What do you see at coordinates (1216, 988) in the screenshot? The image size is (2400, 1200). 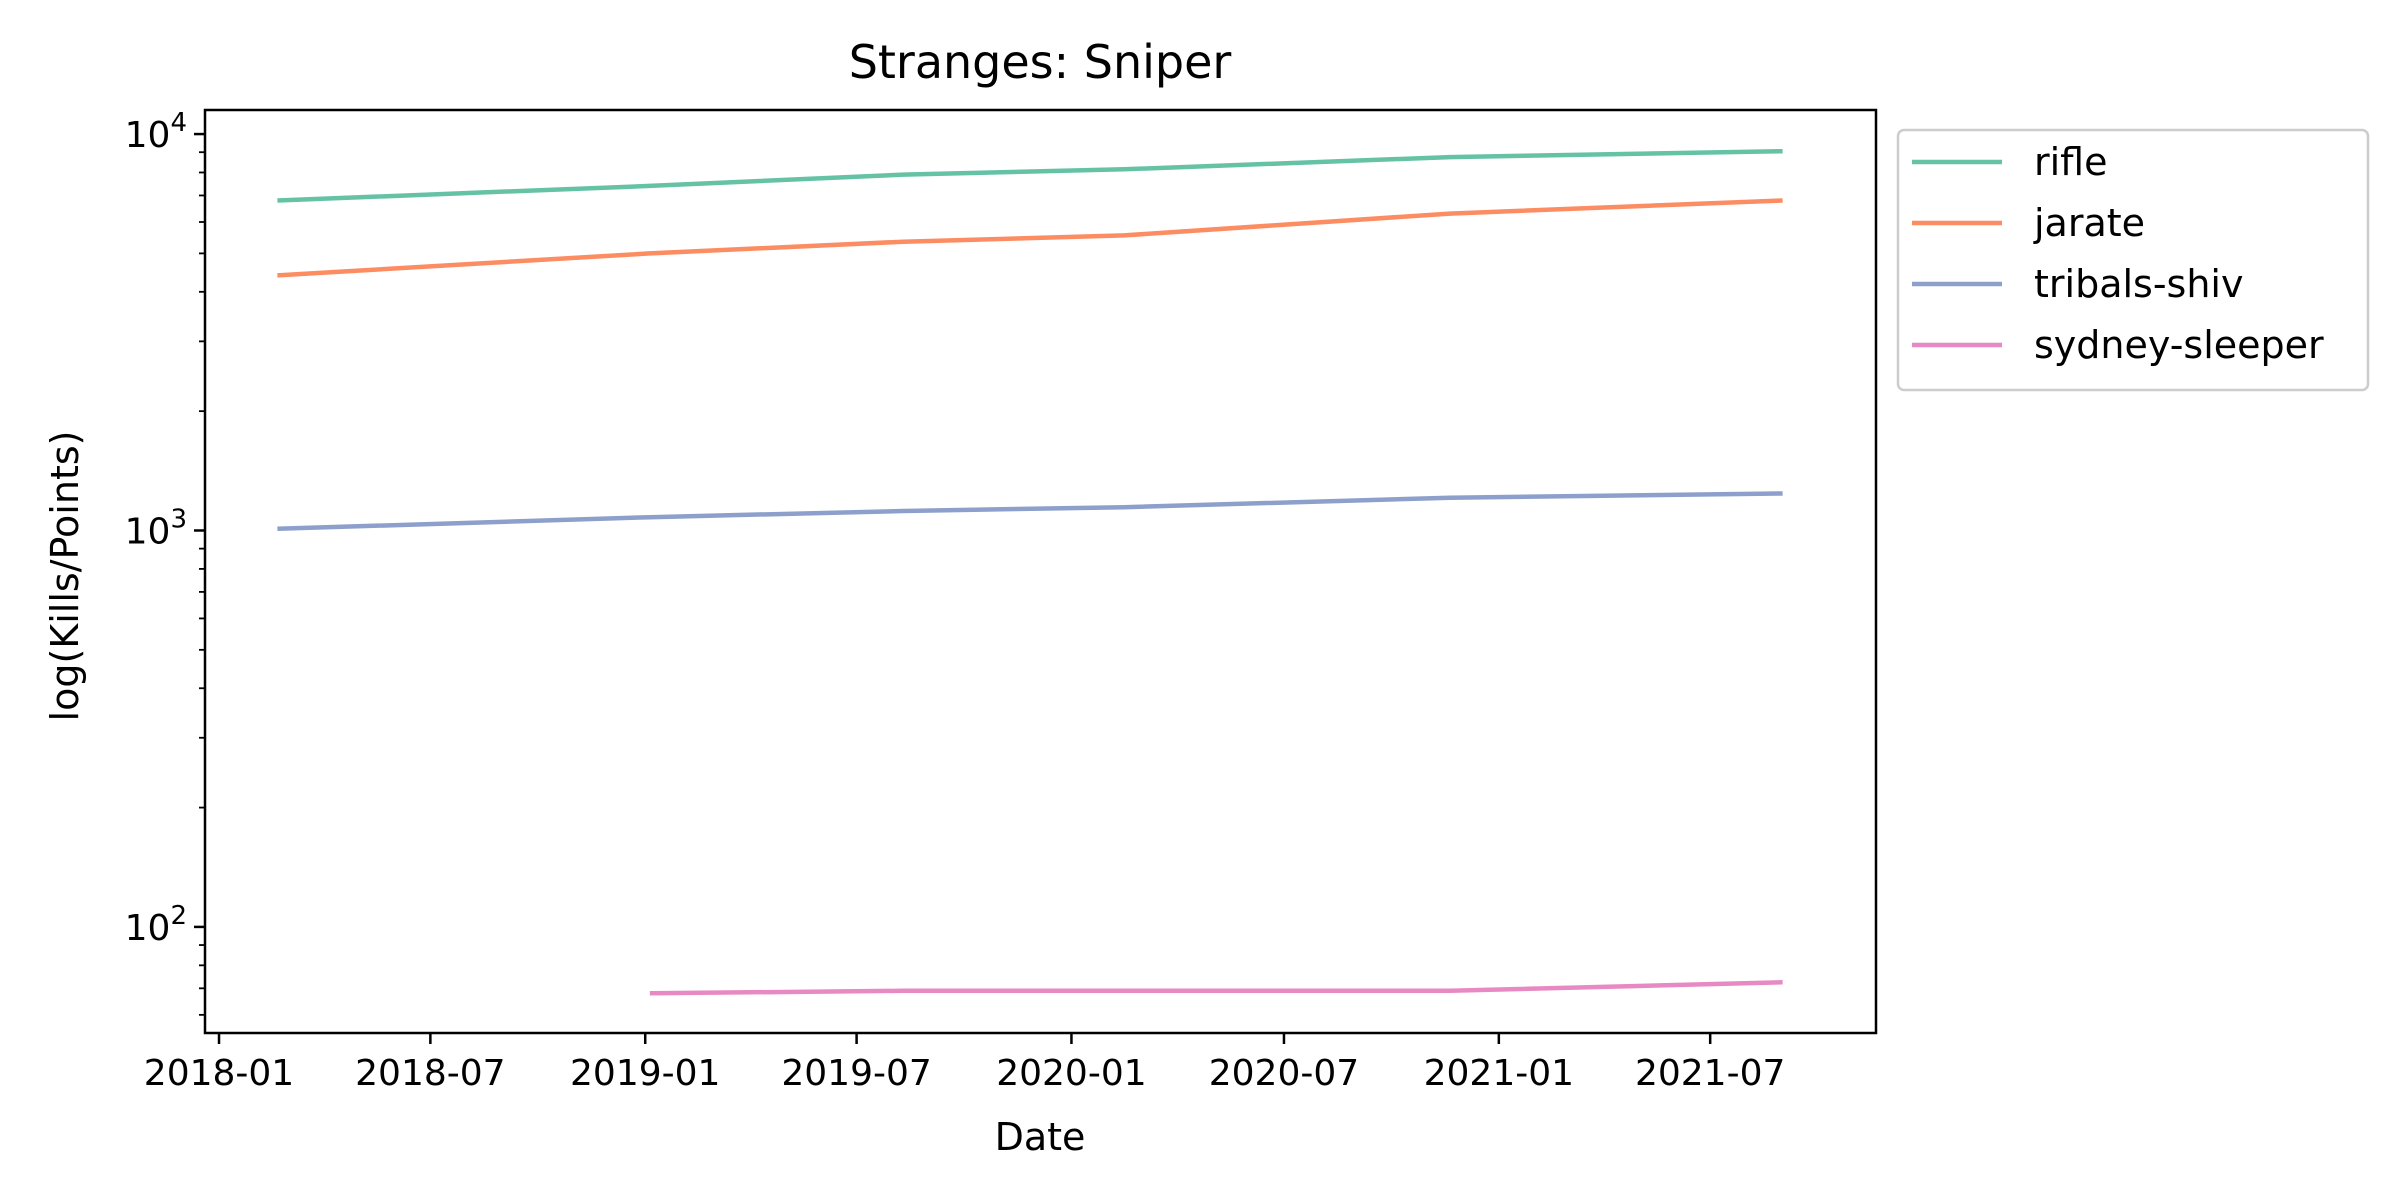 I see `series-line-sydney-sleeper` at bounding box center [1216, 988].